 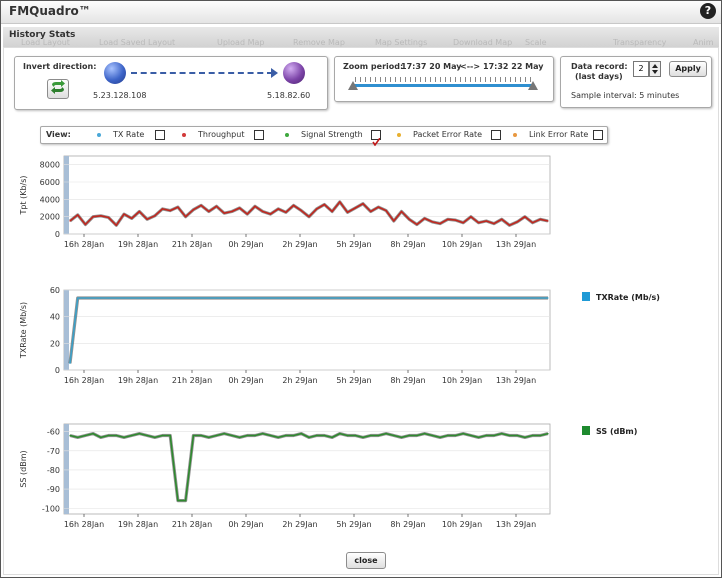 I want to click on x-tick-label: 16h 28Jan, so click(x=84, y=244).